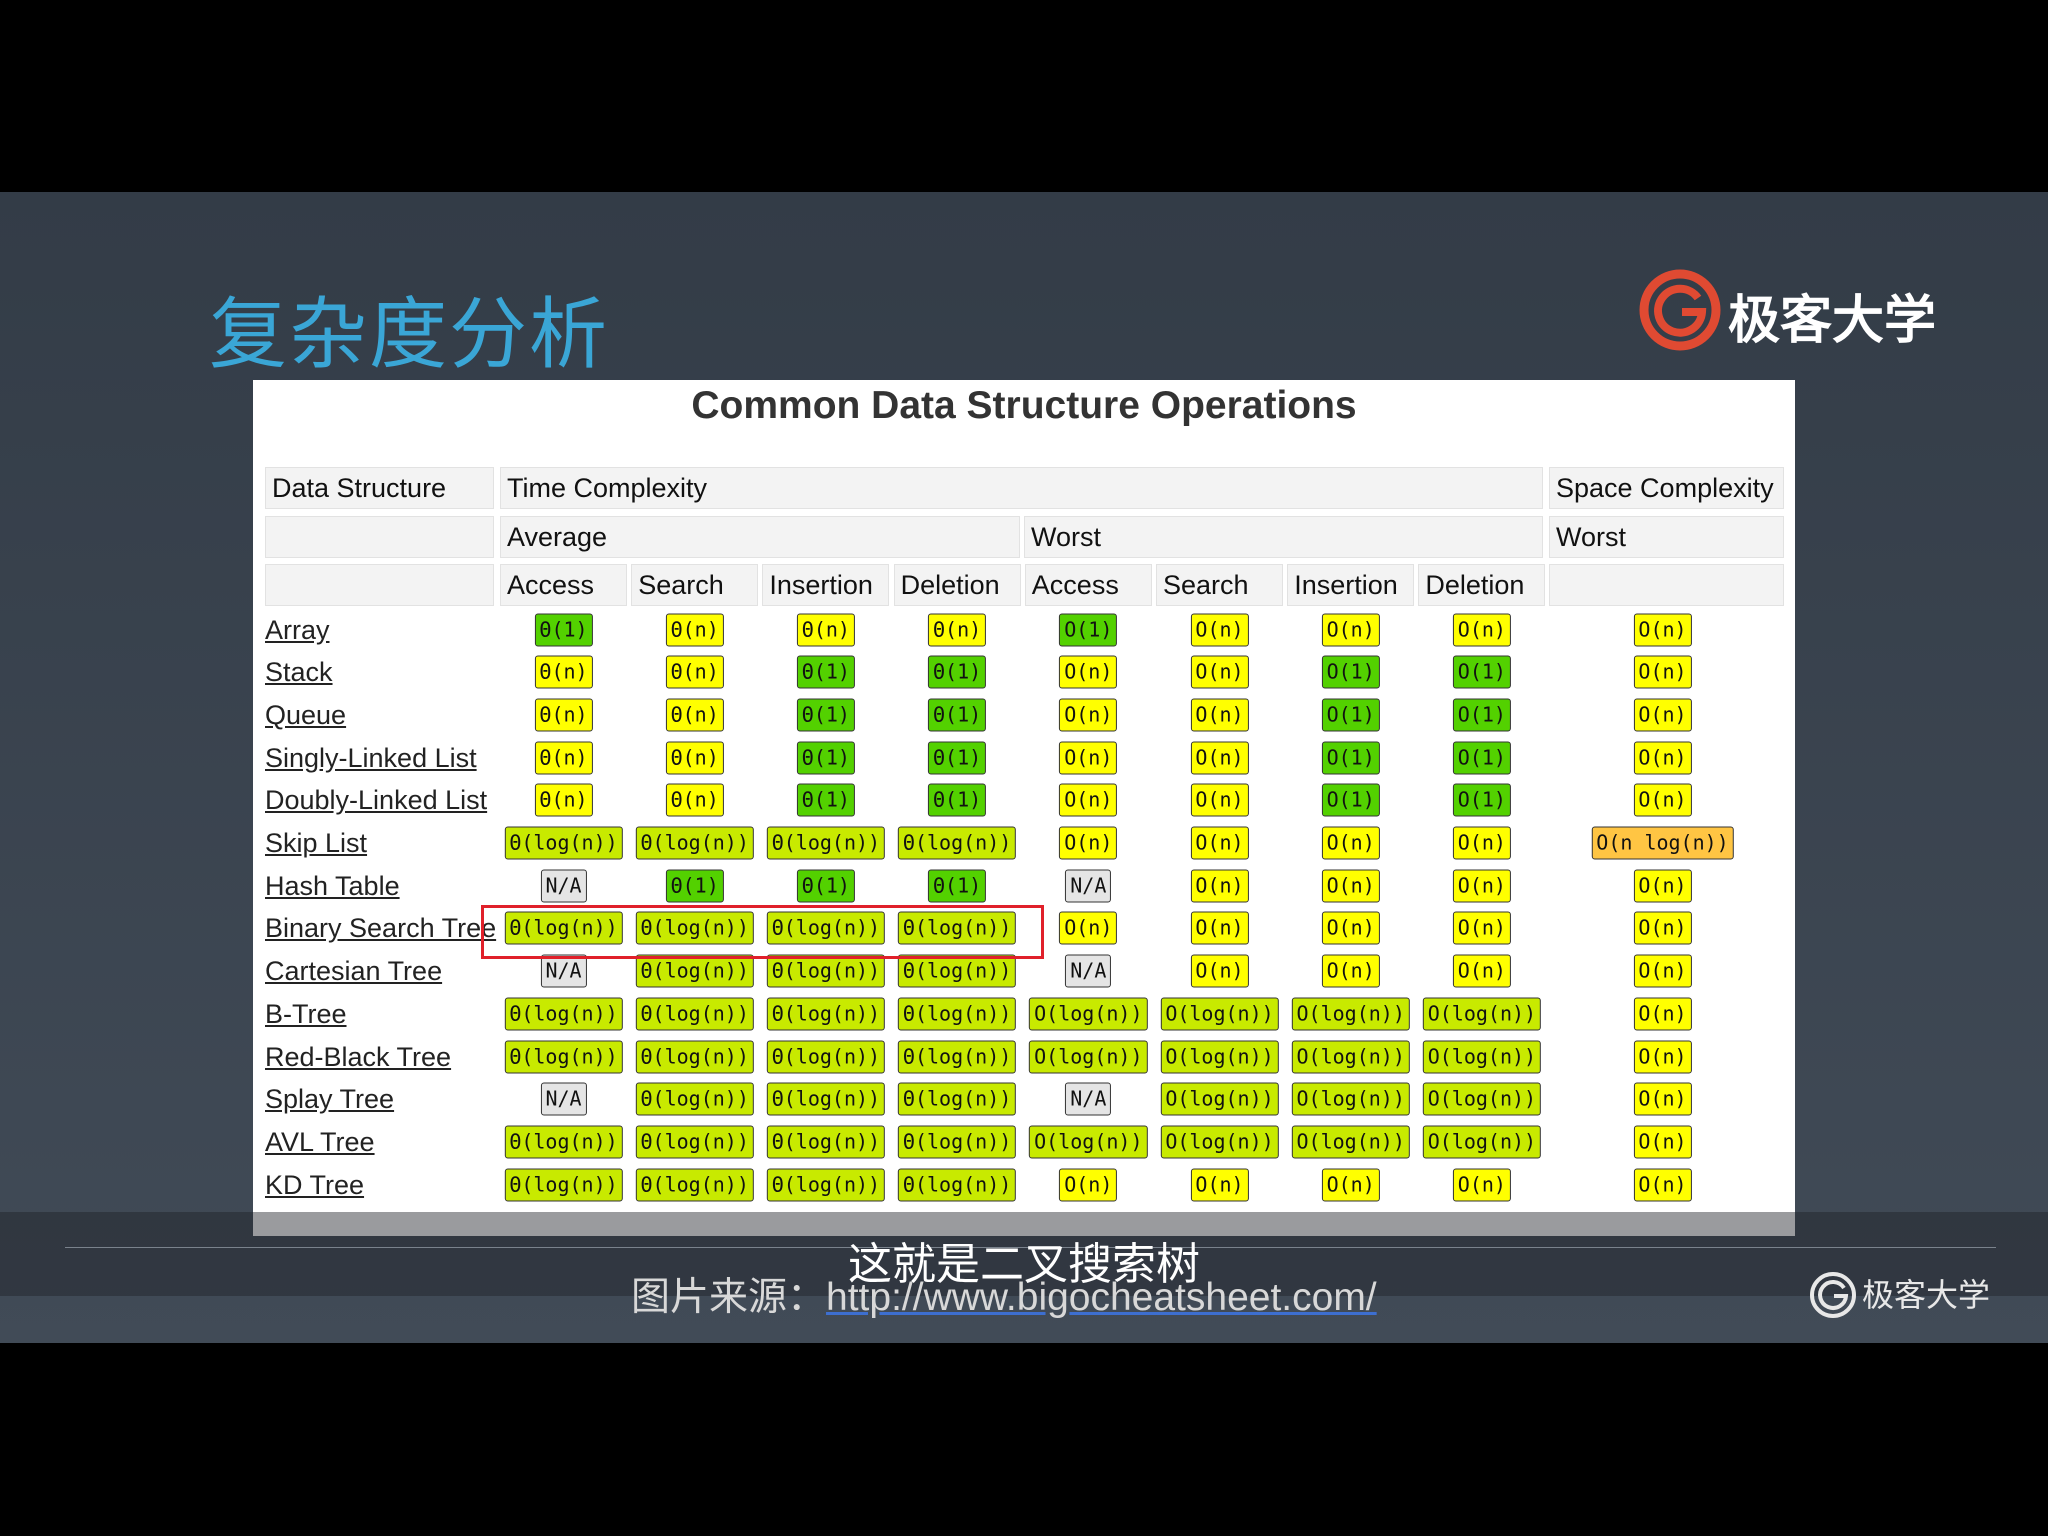 The image size is (2048, 1536). I want to click on row-name-link: Cartesian Tree, so click(354, 971).